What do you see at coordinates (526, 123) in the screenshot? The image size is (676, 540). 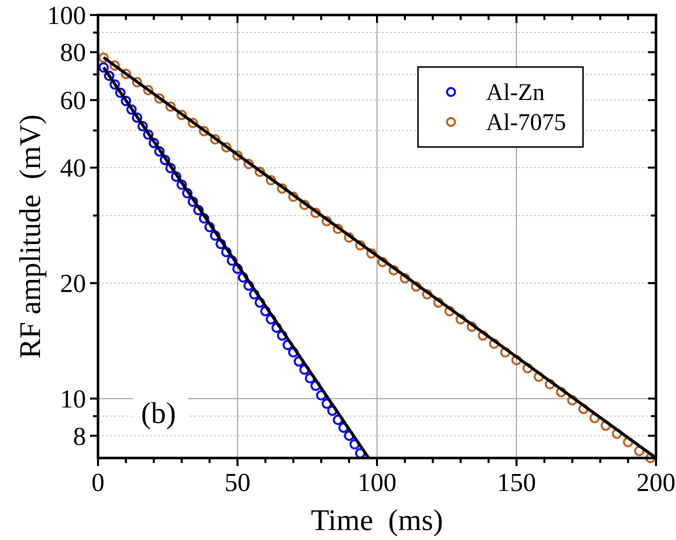 I see `legend-label: Al-7075` at bounding box center [526, 123].